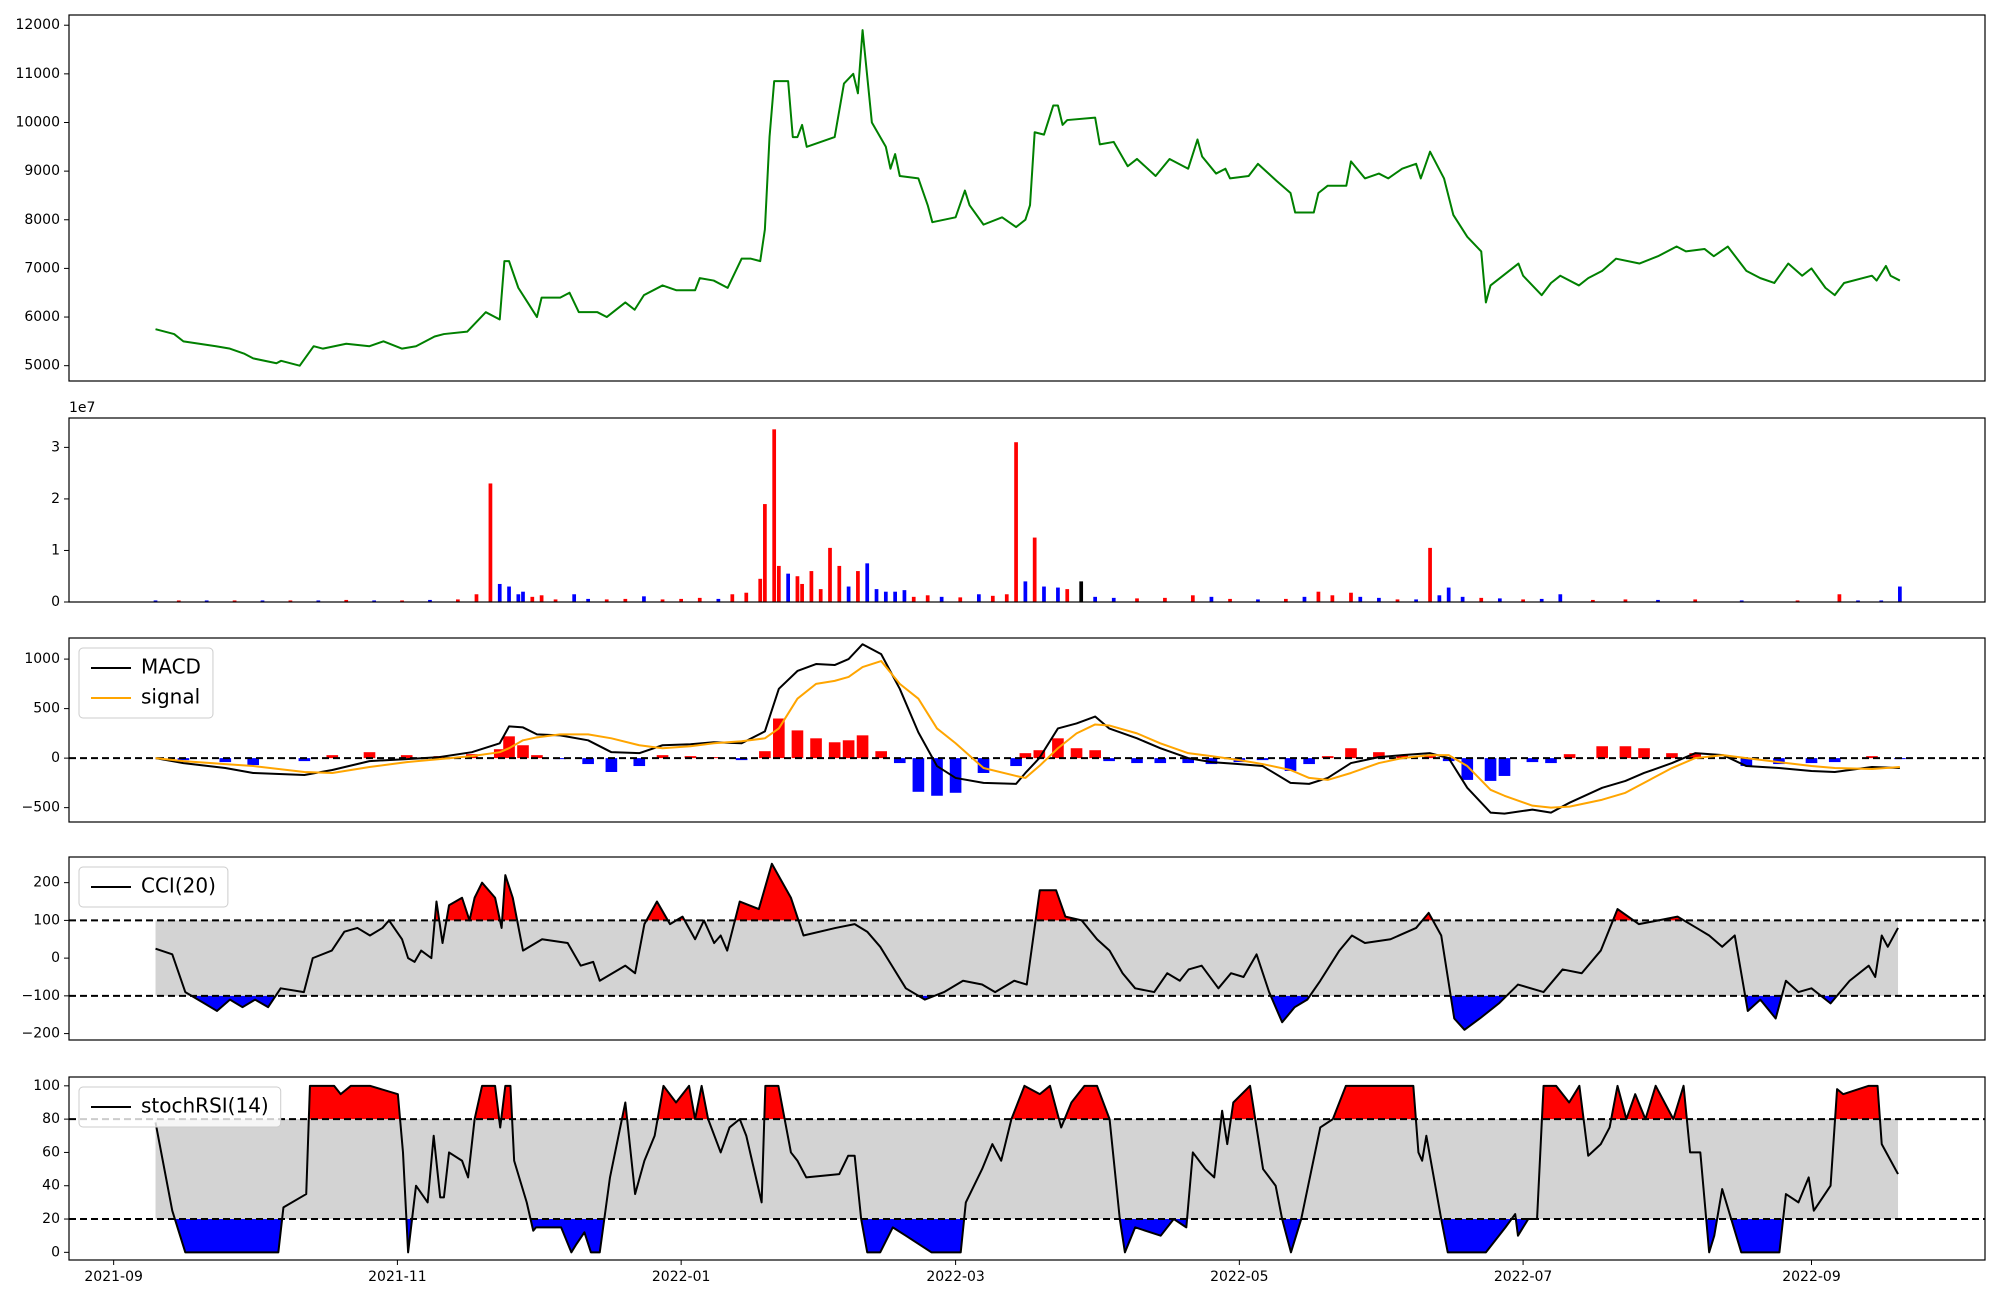  What do you see at coordinates (41, 1034) in the screenshot?
I see `y-tick-label: −200` at bounding box center [41, 1034].